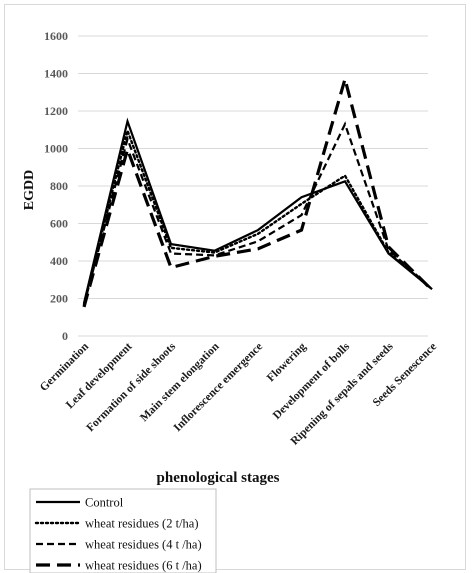  What do you see at coordinates (59, 261) in the screenshot?
I see `y-tick-label: 400` at bounding box center [59, 261].